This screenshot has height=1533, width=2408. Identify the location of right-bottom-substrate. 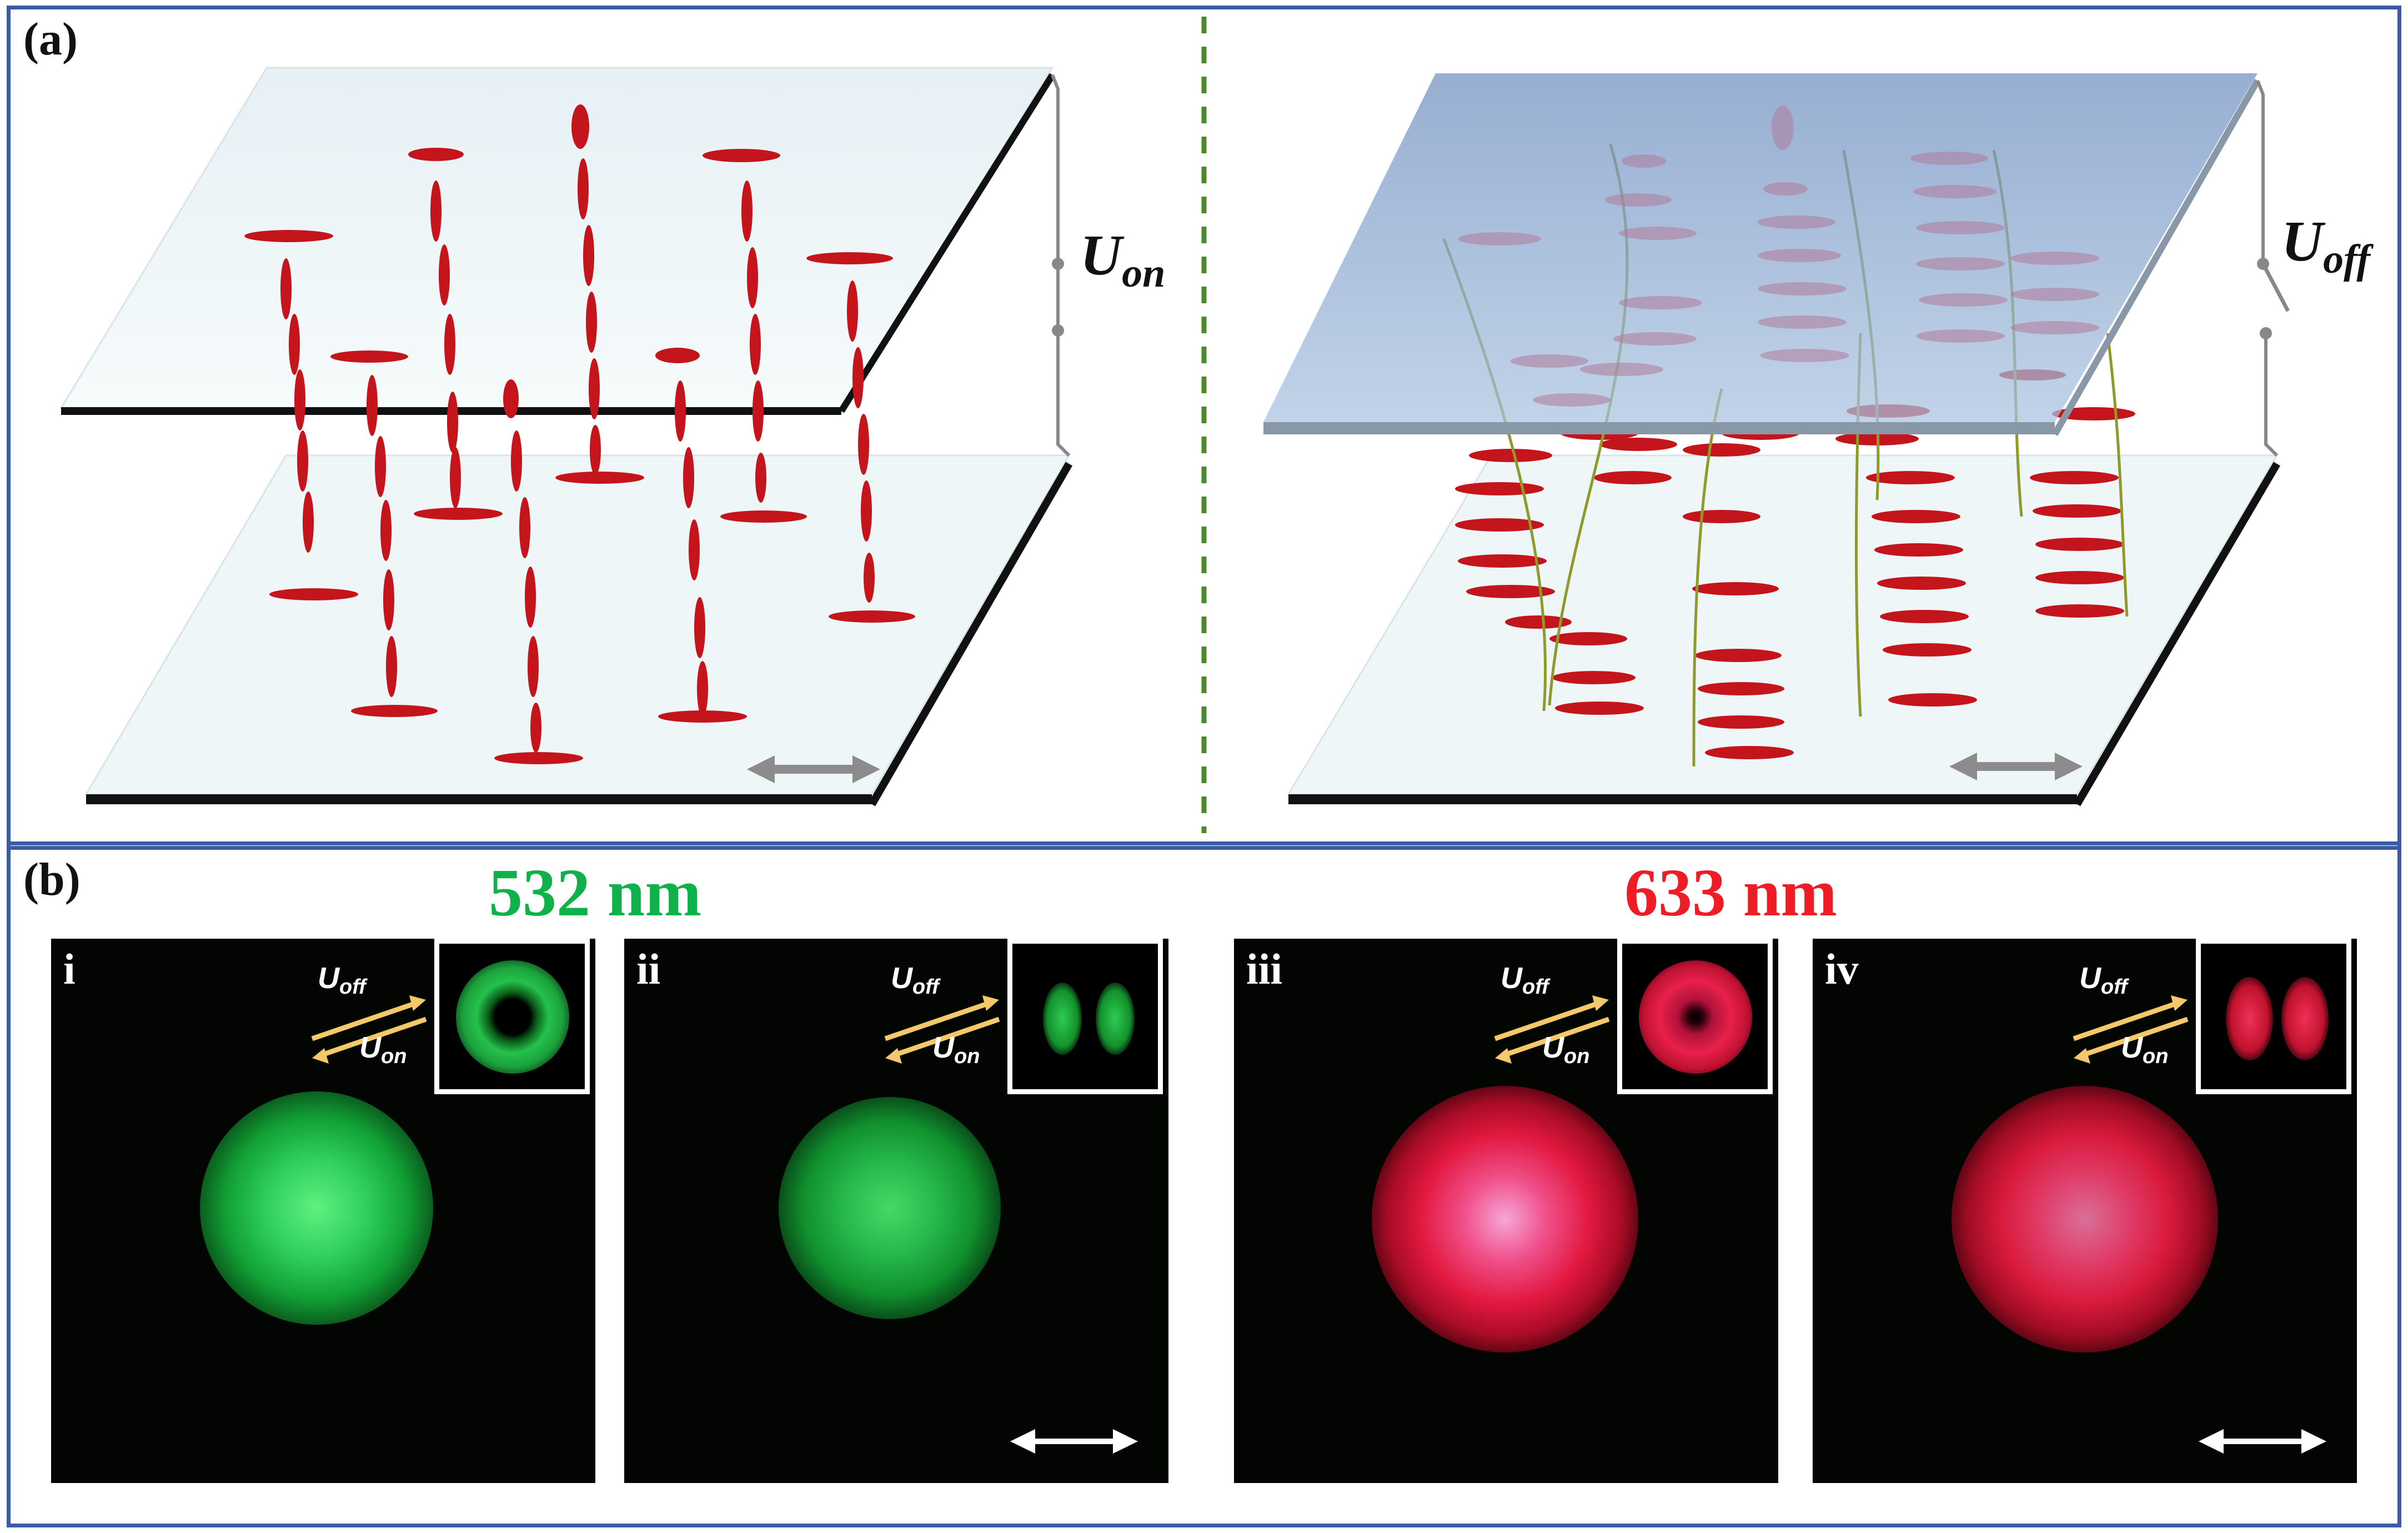
(1783, 624).